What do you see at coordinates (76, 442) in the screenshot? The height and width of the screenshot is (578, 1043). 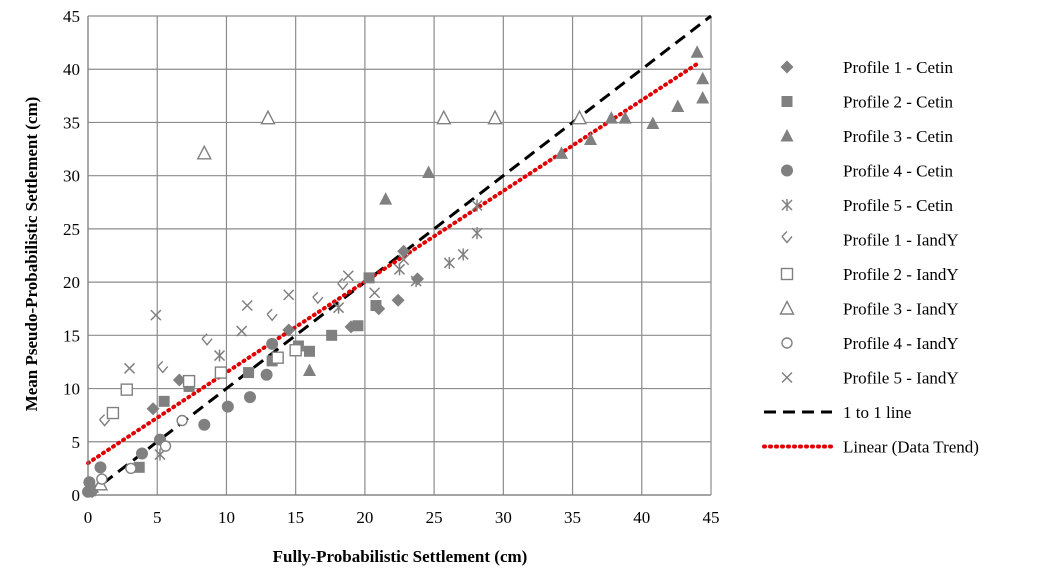 I see `y-tick-label: 5` at bounding box center [76, 442].